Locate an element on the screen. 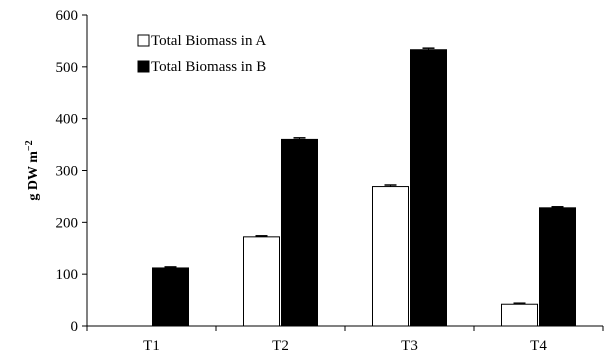  legend-swatch-series-b is located at coordinates (143, 66).